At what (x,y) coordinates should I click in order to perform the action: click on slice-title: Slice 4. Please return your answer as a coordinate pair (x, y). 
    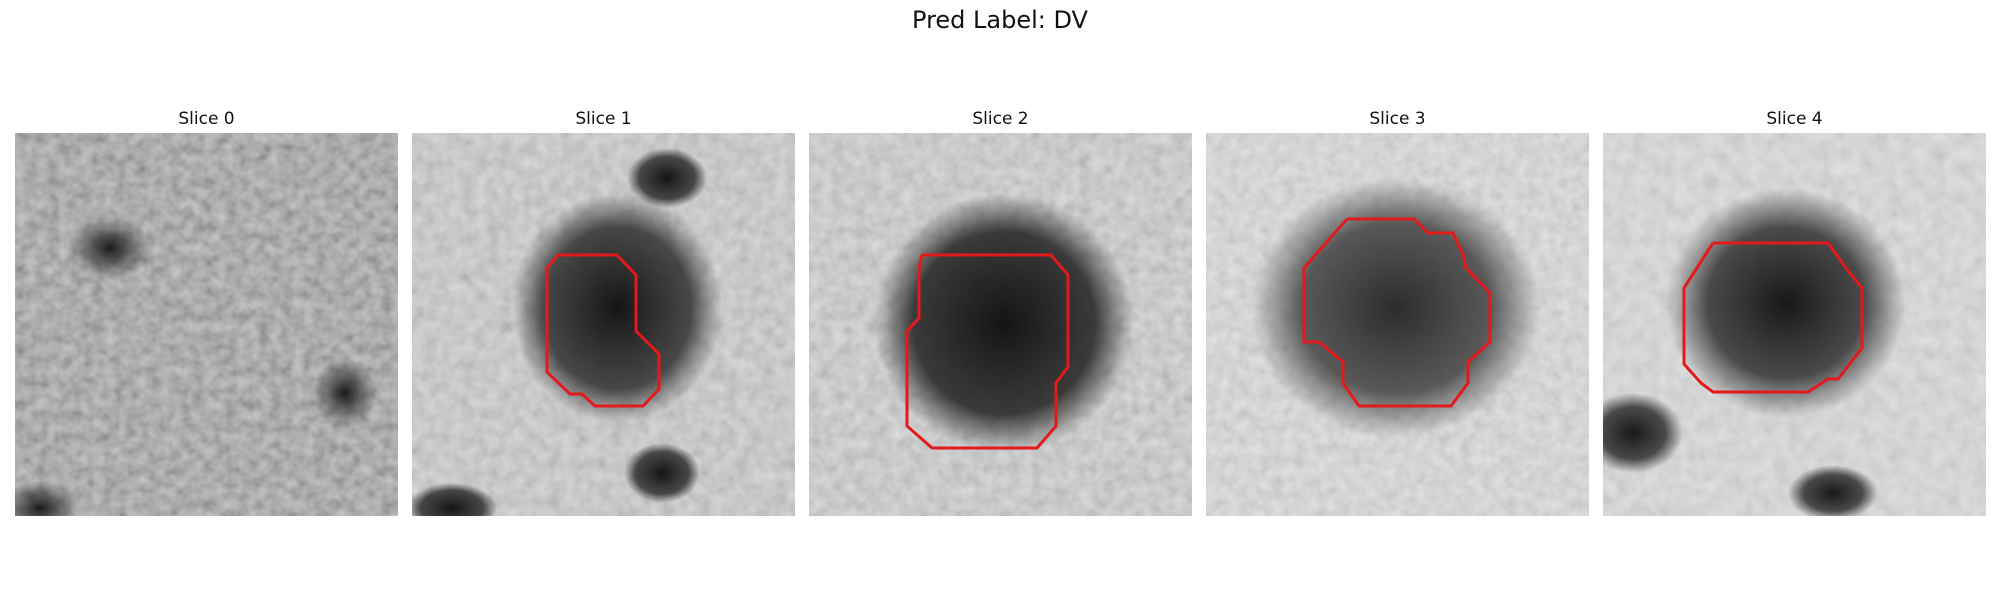
    Looking at the image, I should click on (1794, 119).